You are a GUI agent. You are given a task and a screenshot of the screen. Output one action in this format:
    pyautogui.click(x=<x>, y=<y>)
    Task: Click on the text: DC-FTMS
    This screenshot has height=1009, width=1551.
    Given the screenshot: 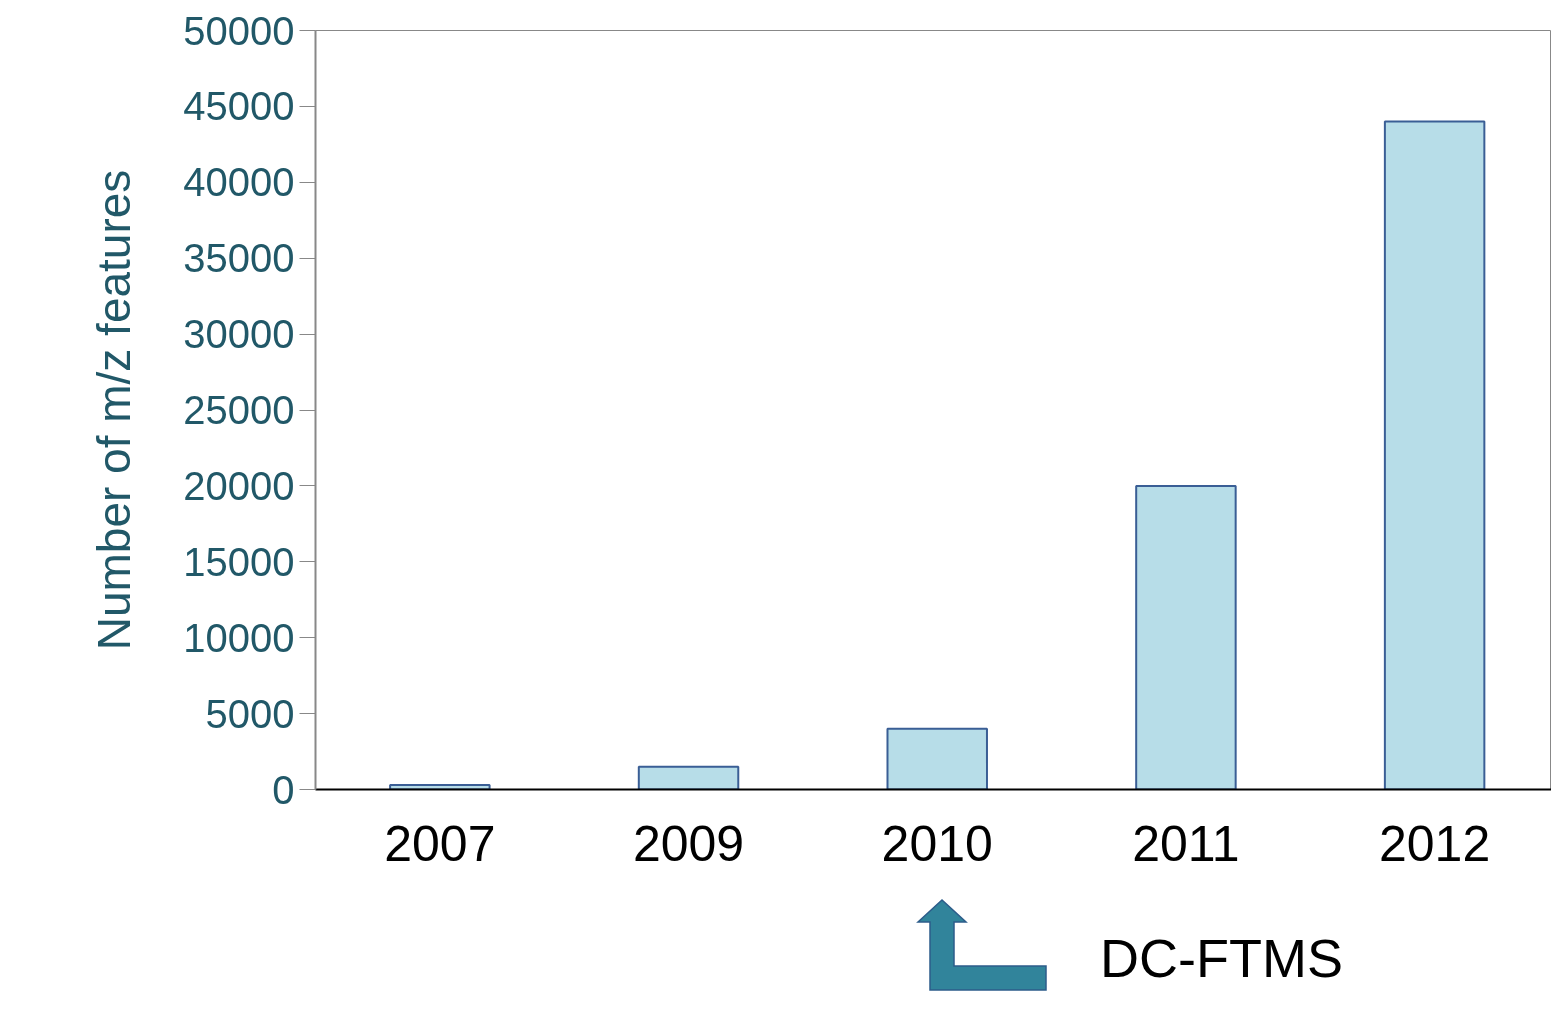 What is the action you would take?
    pyautogui.click(x=1221, y=958)
    